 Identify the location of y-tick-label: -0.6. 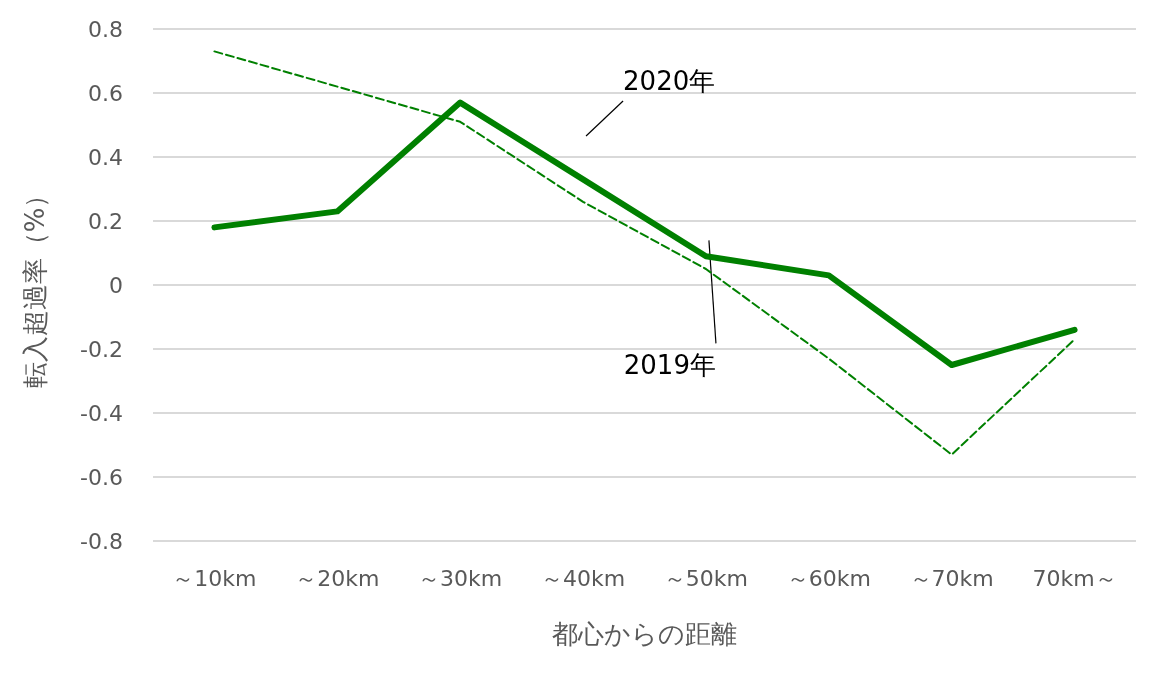
(101, 477).